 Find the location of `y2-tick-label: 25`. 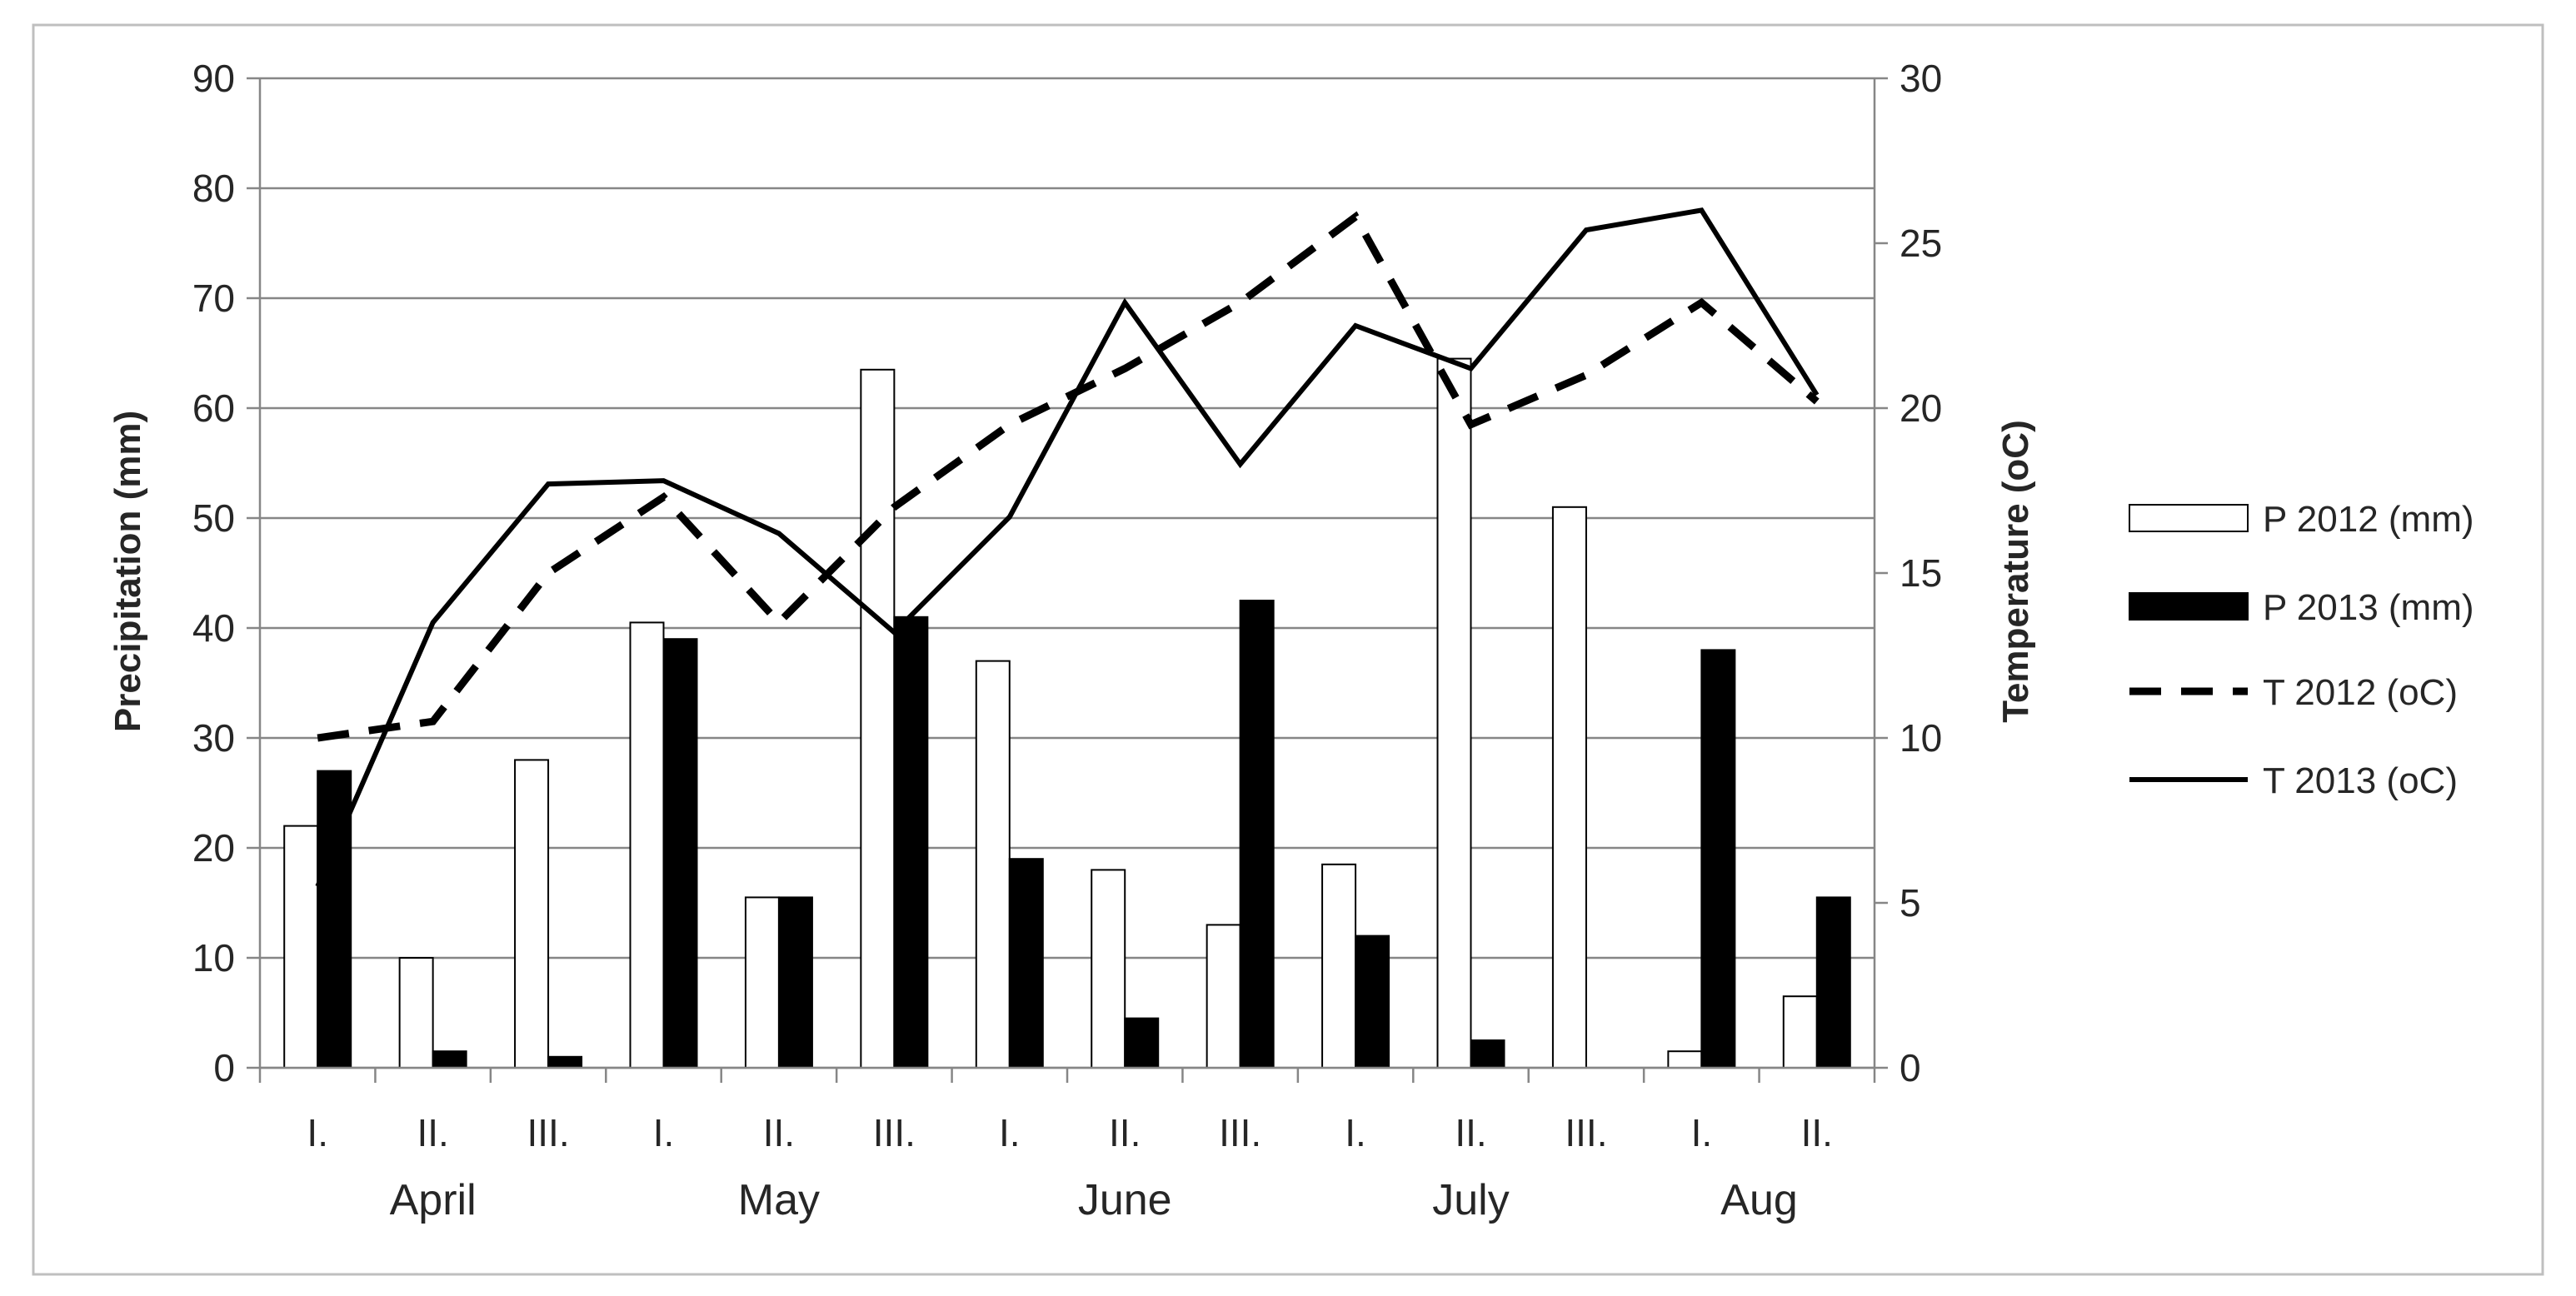

y2-tick-label: 25 is located at coordinates (1921, 243).